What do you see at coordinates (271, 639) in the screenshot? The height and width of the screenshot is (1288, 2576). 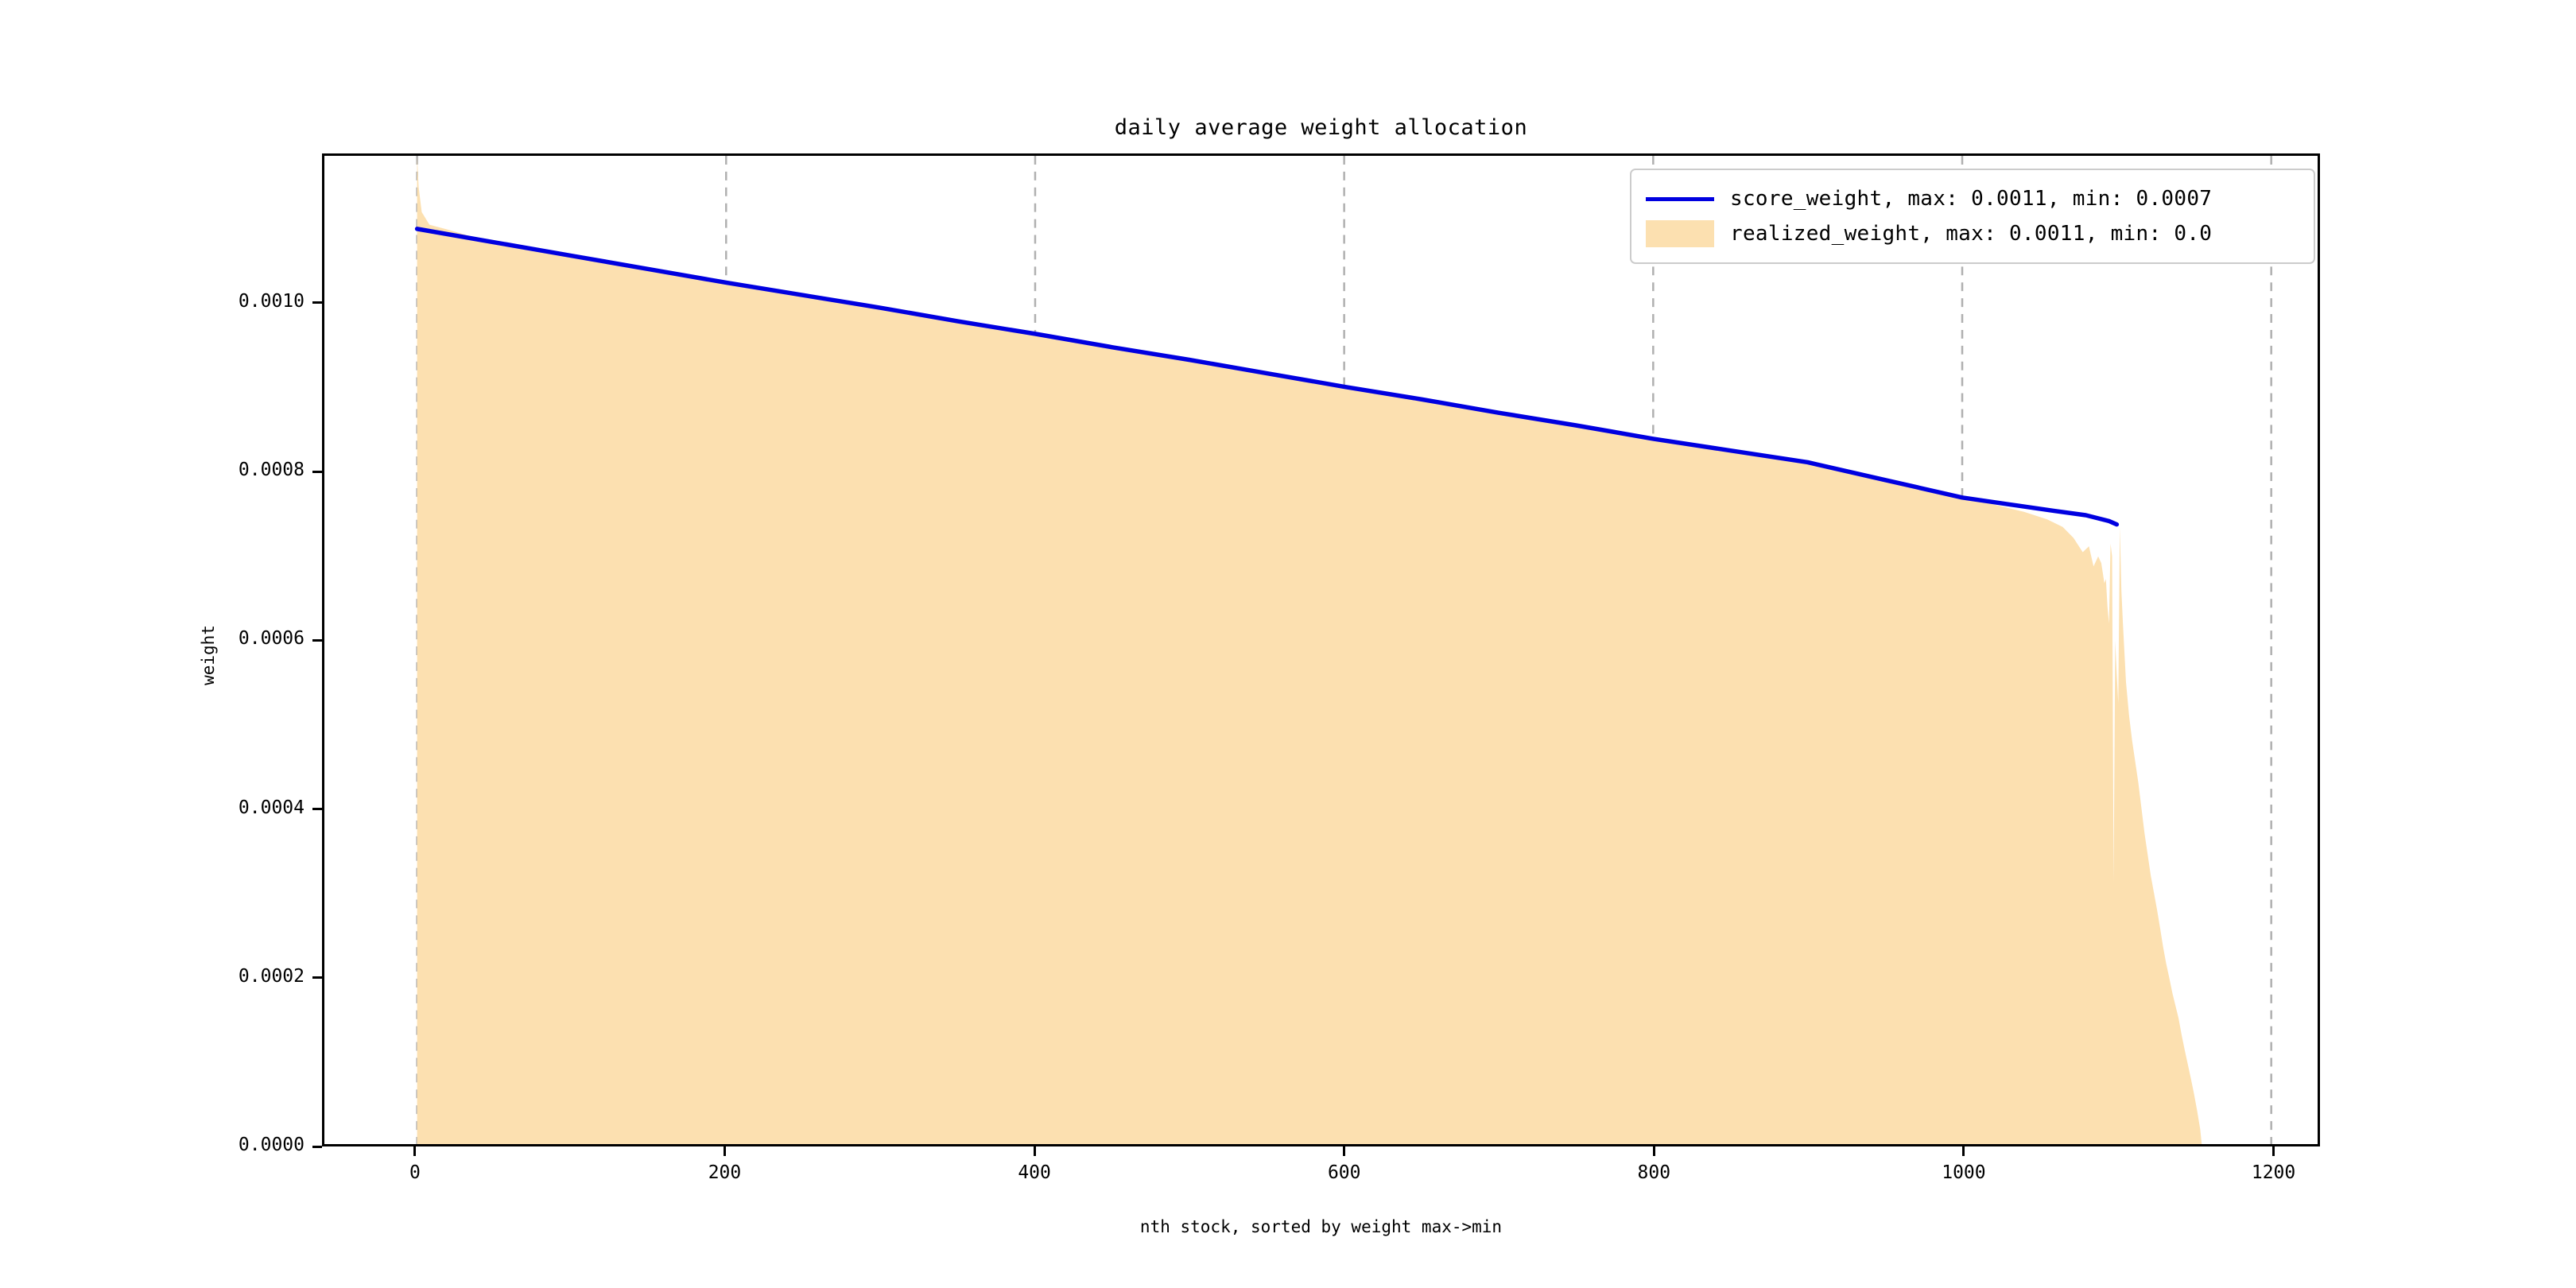 I see `y-tick-label: 0.0006` at bounding box center [271, 639].